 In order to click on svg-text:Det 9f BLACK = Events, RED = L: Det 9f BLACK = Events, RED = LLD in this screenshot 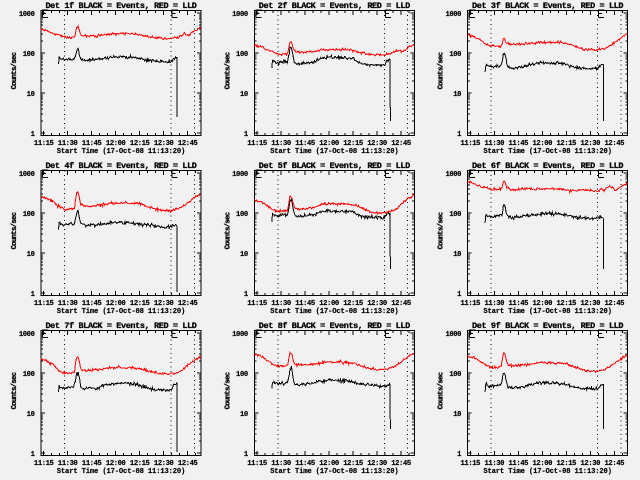, I will do `click(547, 326)`.